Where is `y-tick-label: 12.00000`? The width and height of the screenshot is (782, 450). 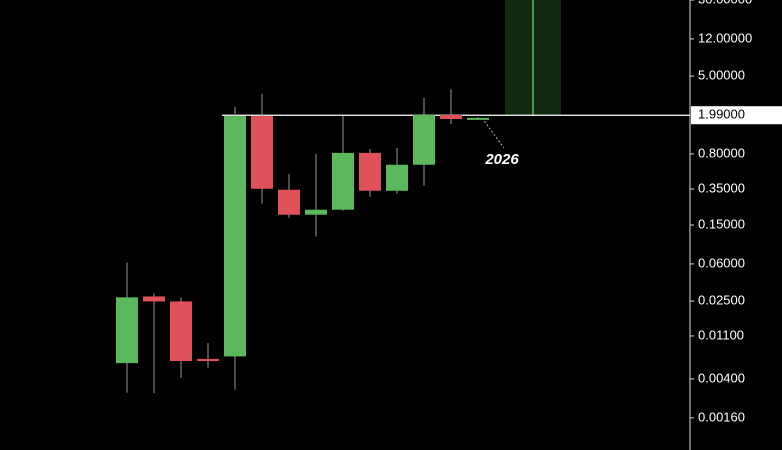 y-tick-label: 12.00000 is located at coordinates (725, 37).